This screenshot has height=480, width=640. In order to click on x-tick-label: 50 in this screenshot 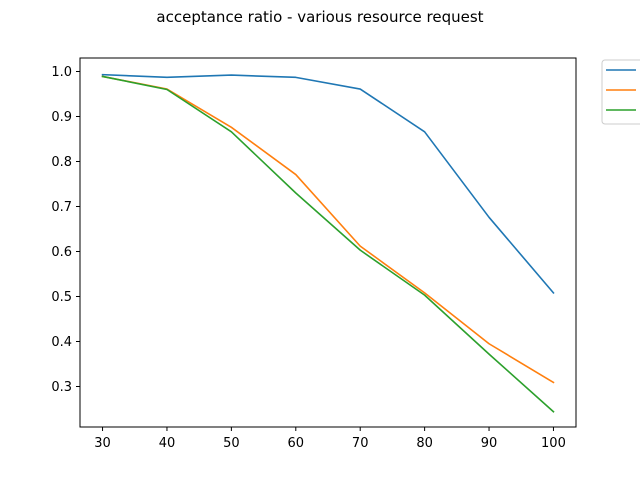, I will do `click(231, 443)`.